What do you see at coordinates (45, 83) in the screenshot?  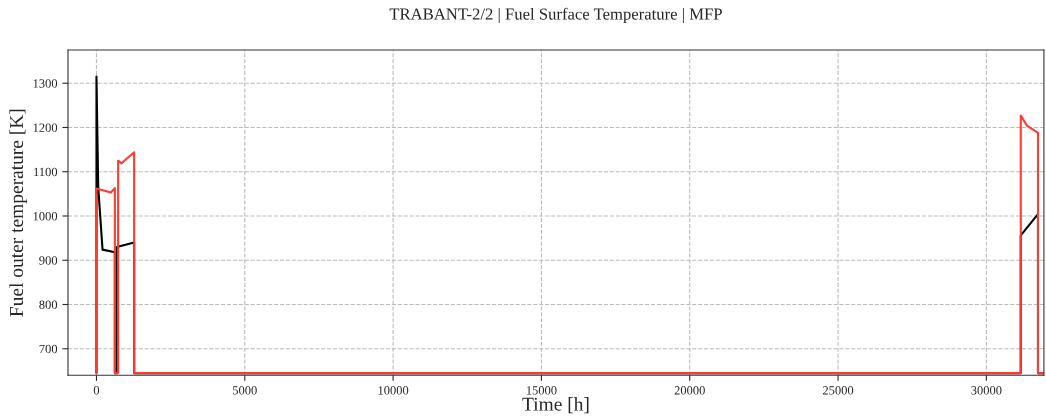 I see `y-tick-label: 1300` at bounding box center [45, 83].